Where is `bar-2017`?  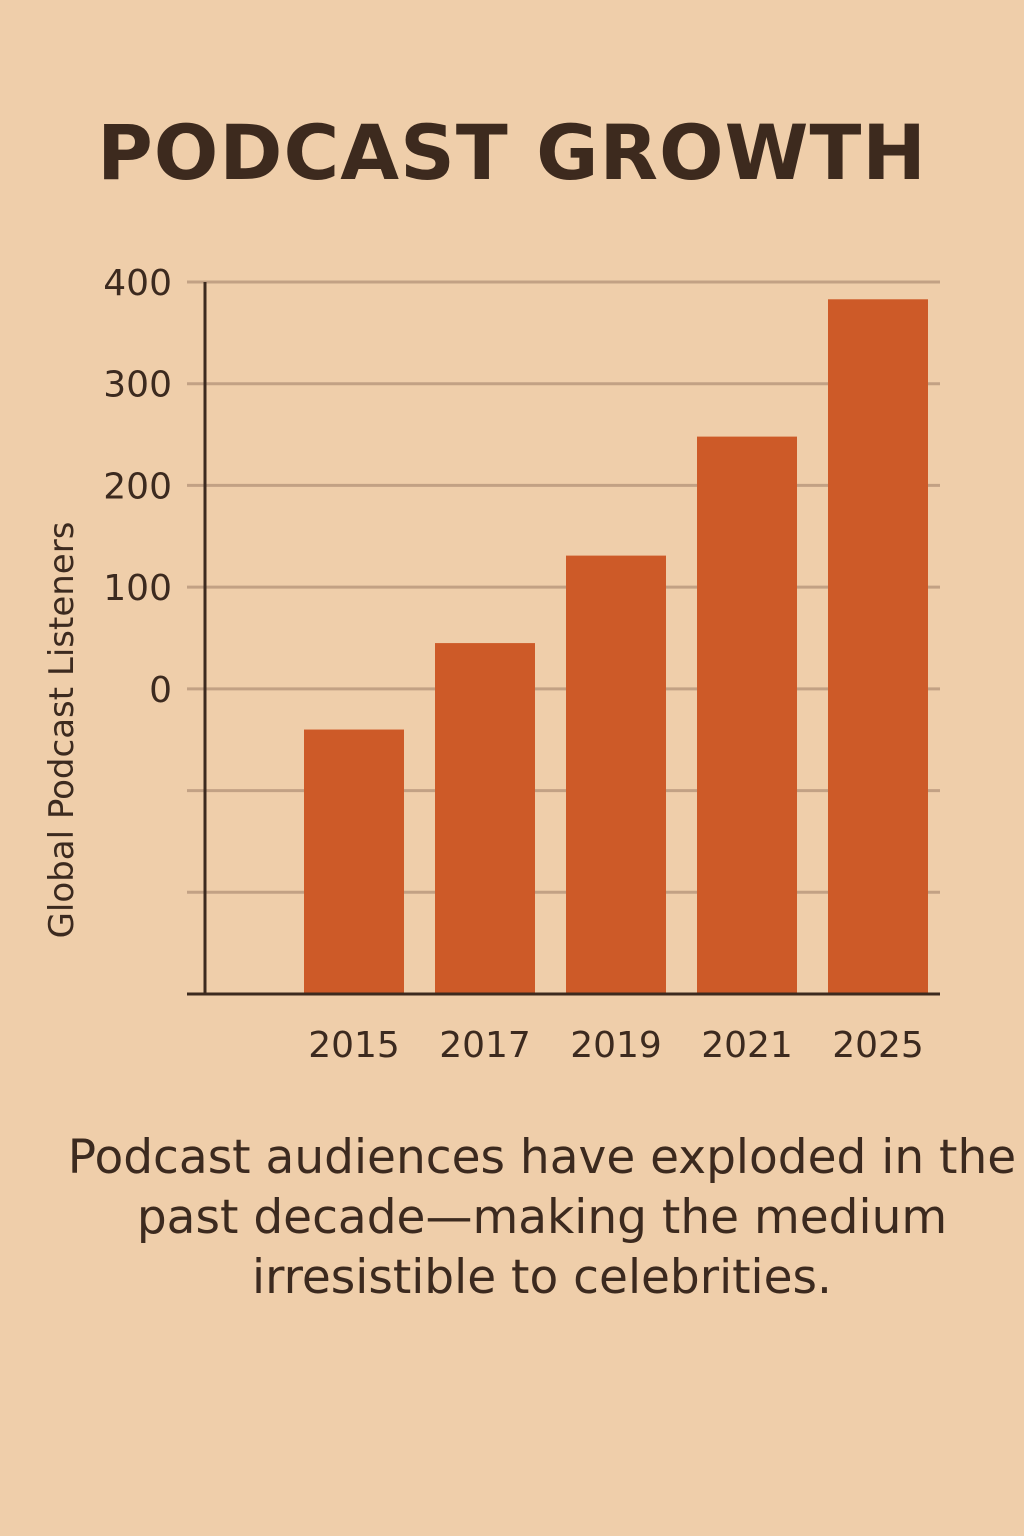
bar-2017 is located at coordinates (485, 818).